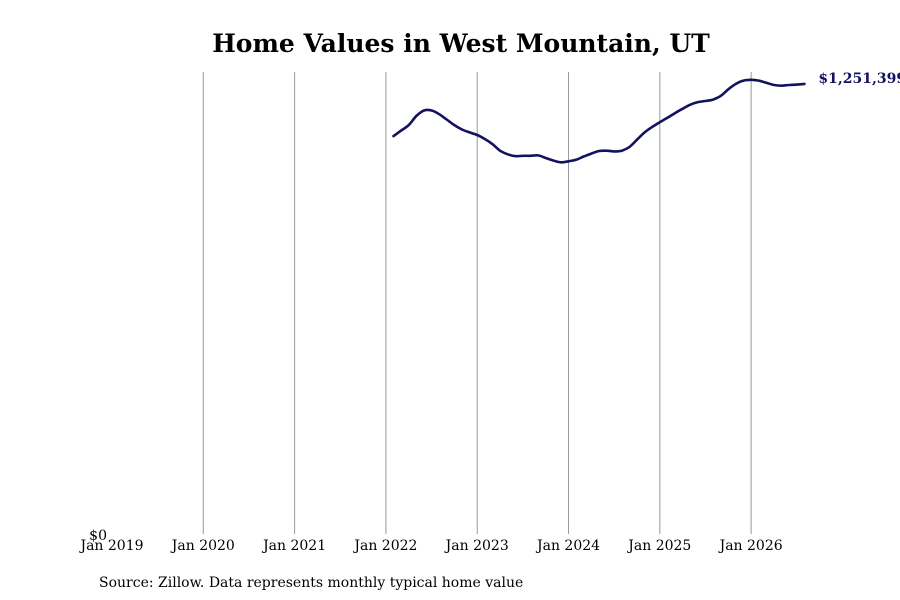 The image size is (900, 600). I want to click on x-tick-label: Jan 2021, so click(293, 546).